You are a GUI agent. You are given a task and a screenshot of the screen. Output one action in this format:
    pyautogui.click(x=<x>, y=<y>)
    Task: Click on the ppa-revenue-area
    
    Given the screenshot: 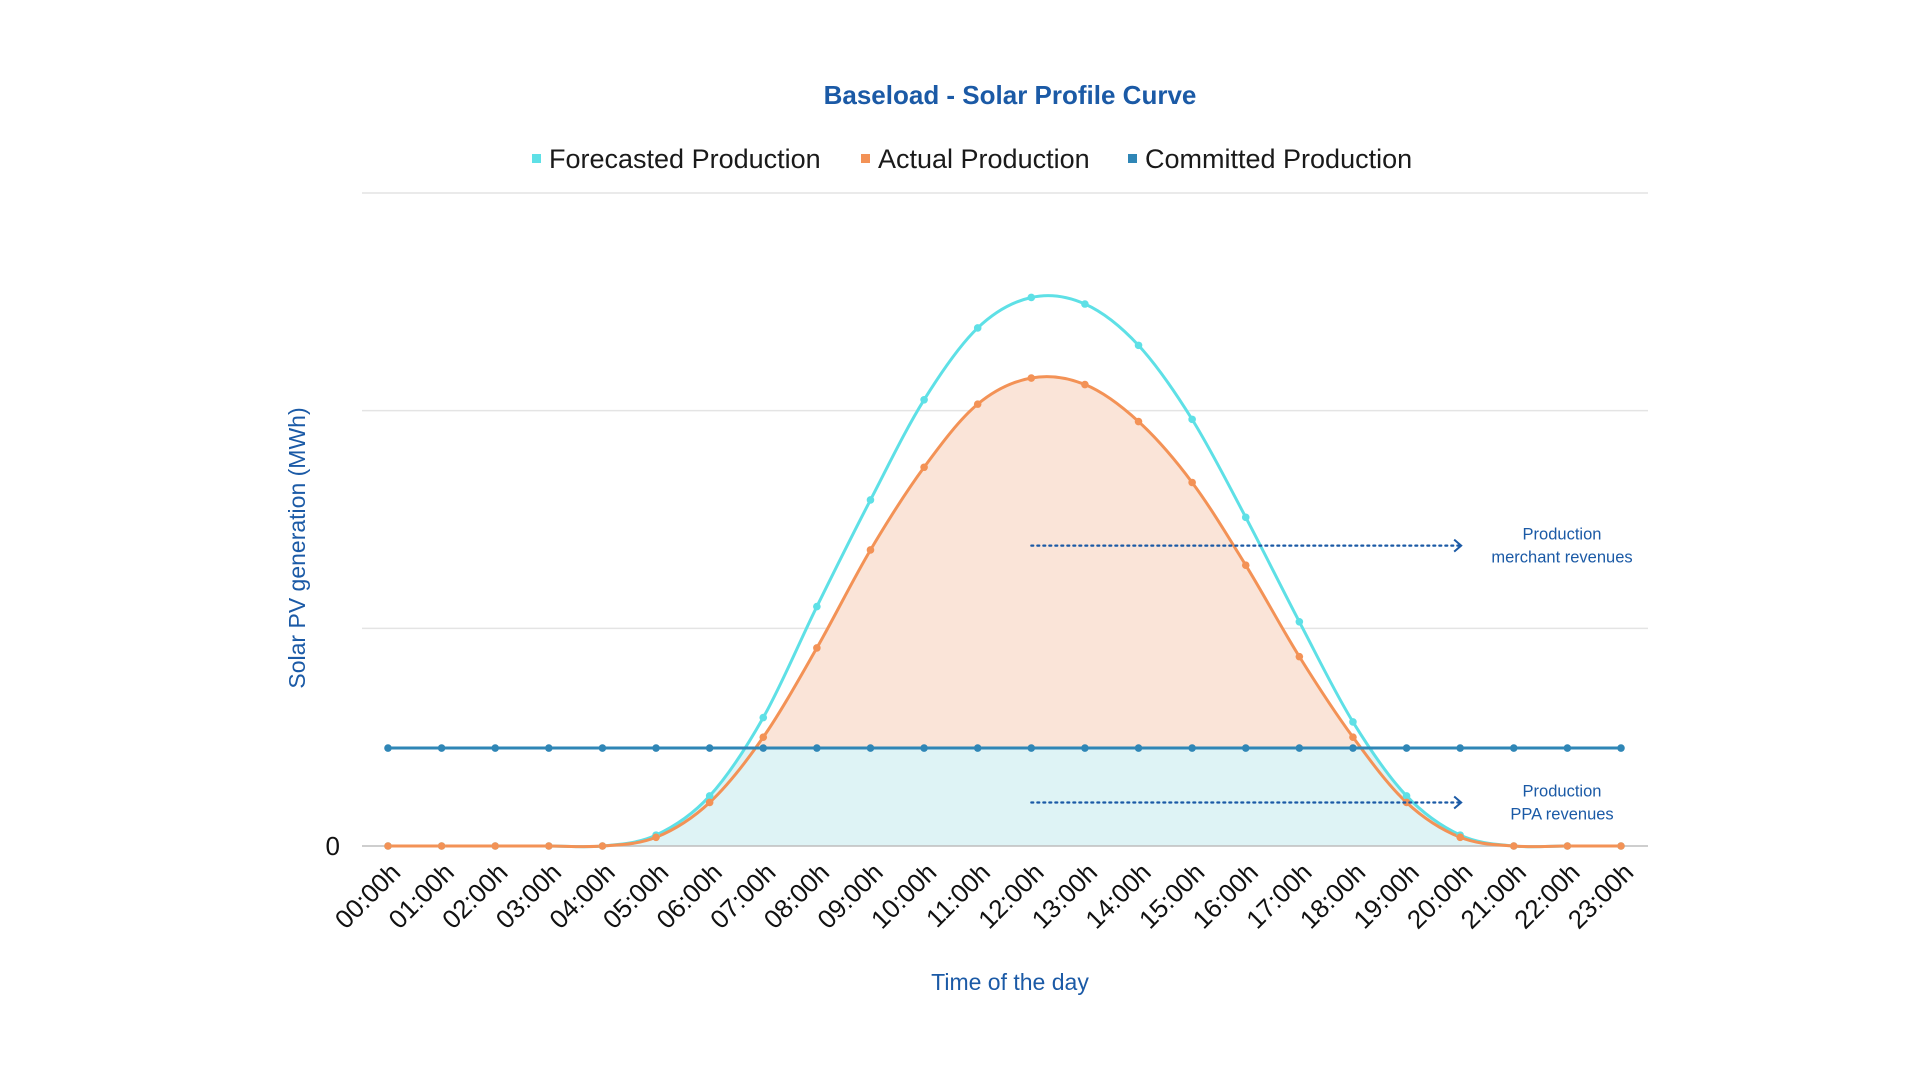 What is the action you would take?
    pyautogui.click(x=1058, y=797)
    